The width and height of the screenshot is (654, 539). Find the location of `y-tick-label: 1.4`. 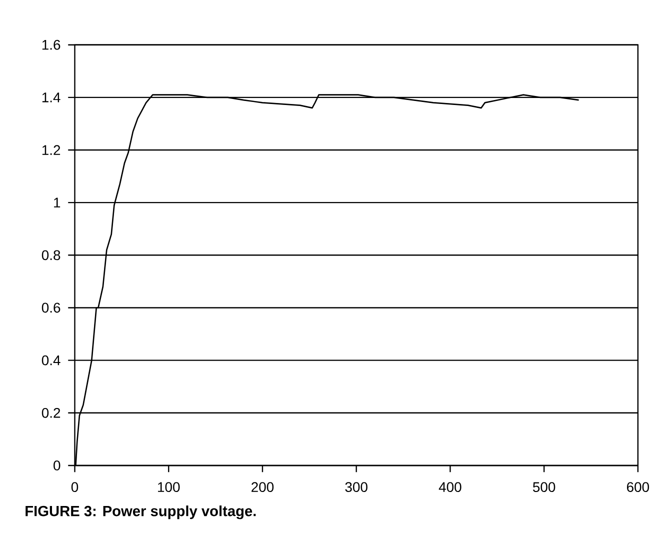

y-tick-label: 1.4 is located at coordinates (51, 97).